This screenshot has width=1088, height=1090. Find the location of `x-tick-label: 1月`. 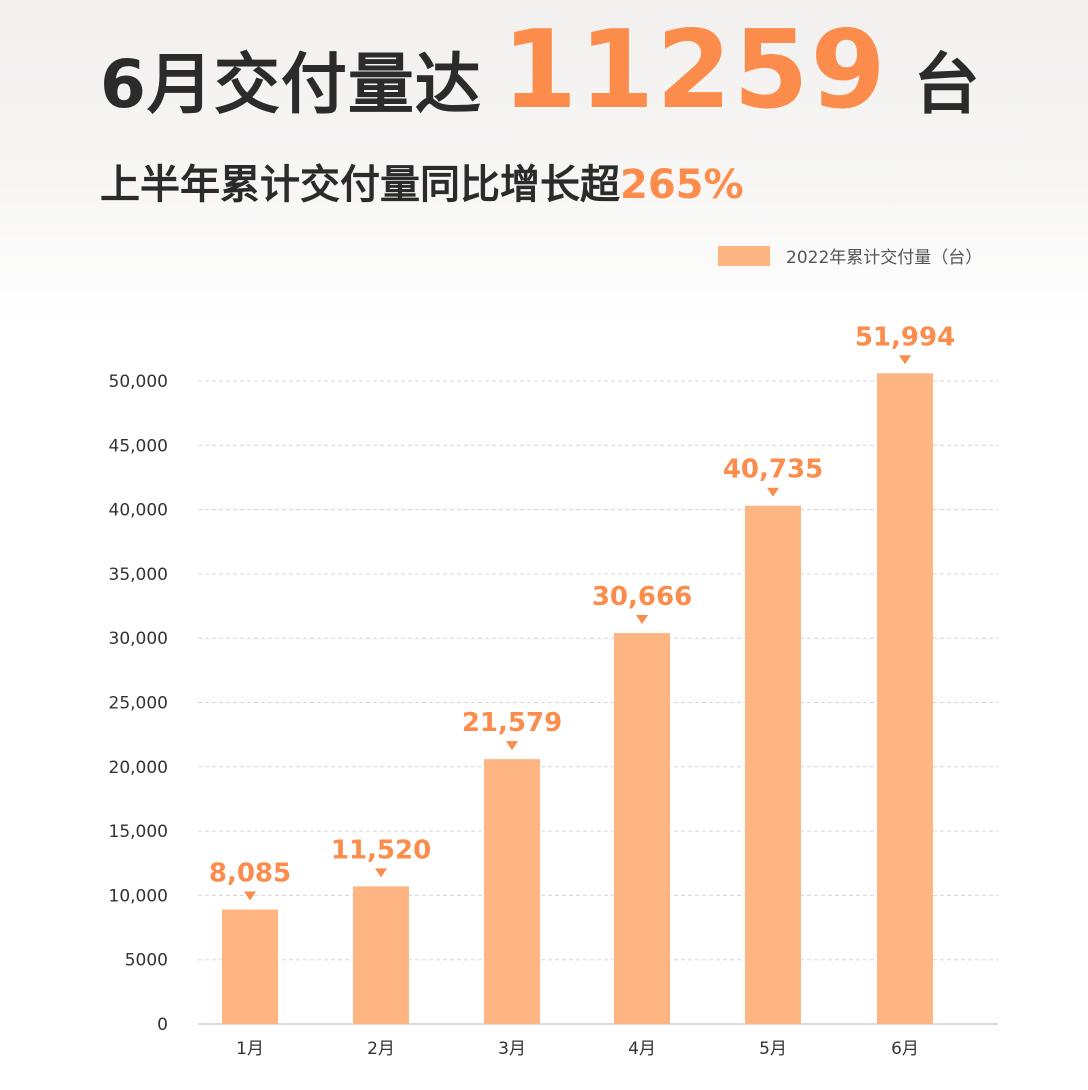

x-tick-label: 1月 is located at coordinates (250, 1049).